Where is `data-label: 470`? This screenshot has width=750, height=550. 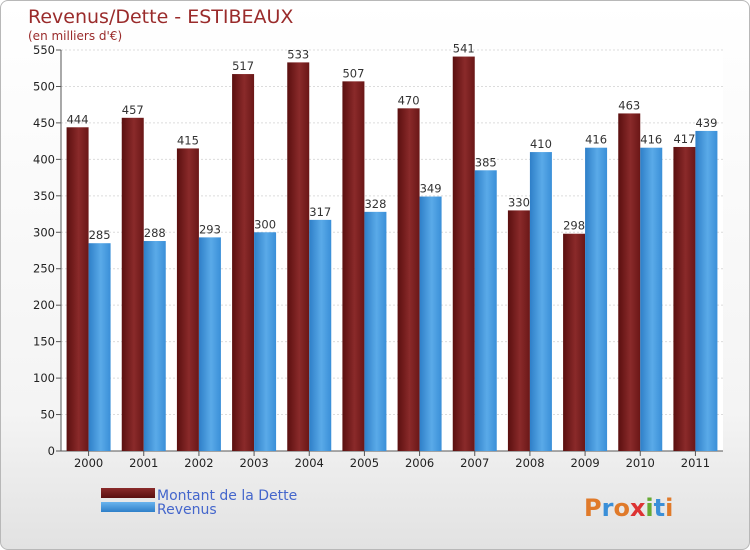 data-label: 470 is located at coordinates (409, 100).